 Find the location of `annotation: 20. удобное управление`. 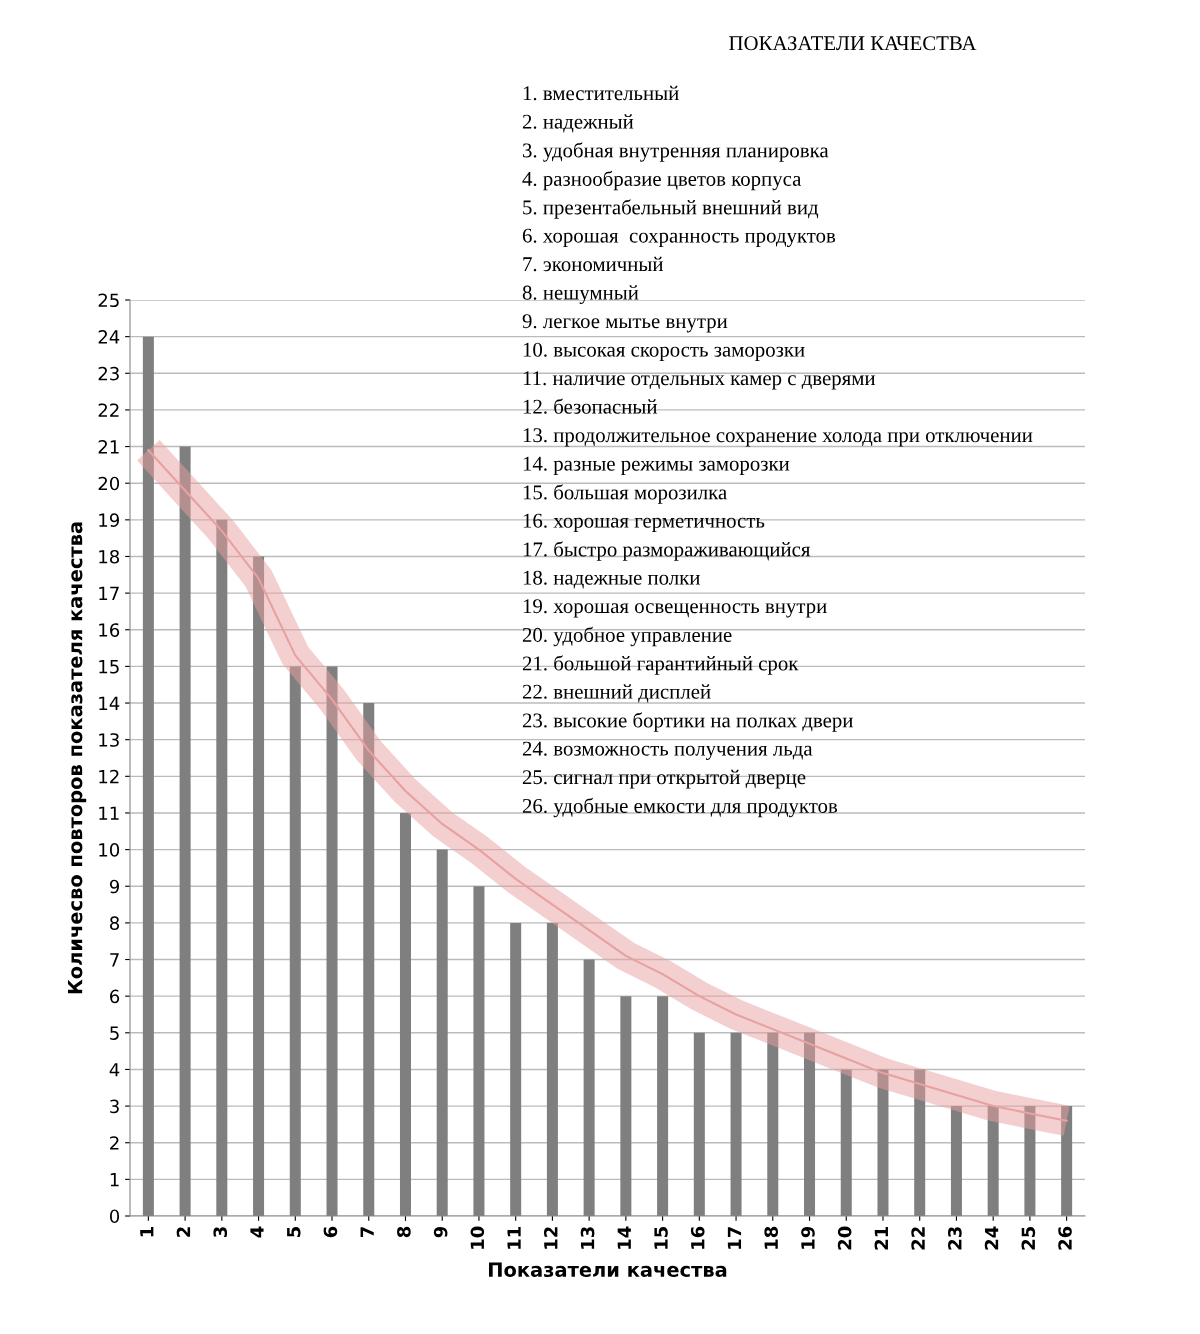

annotation: 20. удобное управление is located at coordinates (627, 636).